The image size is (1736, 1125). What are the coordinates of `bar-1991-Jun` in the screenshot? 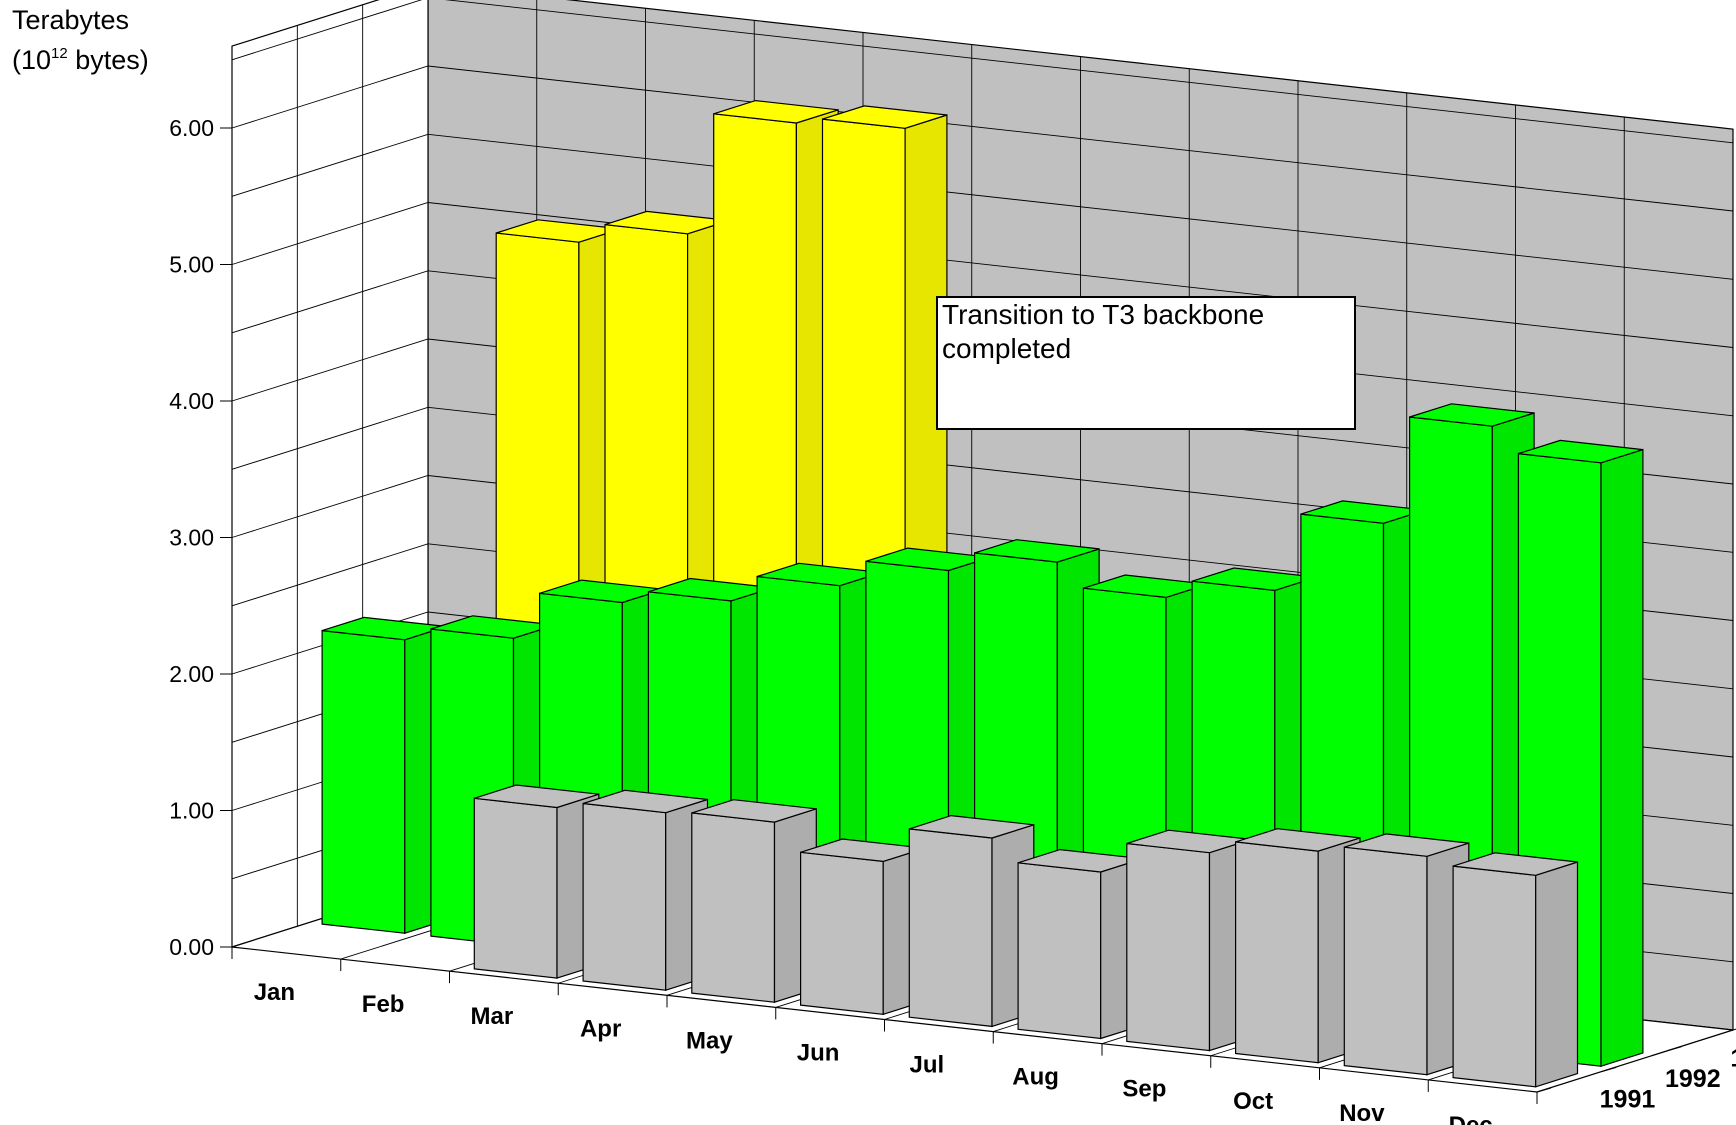 It's located at (862, 927).